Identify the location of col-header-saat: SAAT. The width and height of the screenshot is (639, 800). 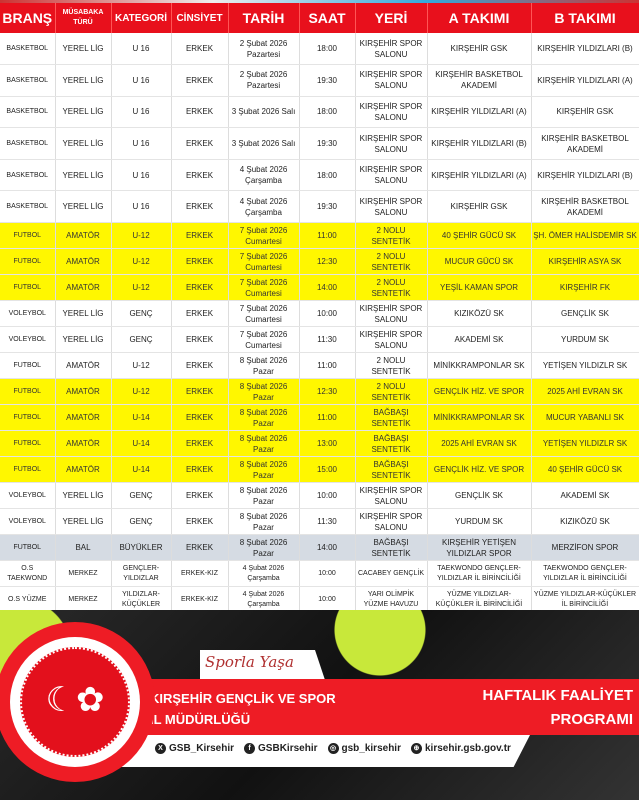
(327, 18).